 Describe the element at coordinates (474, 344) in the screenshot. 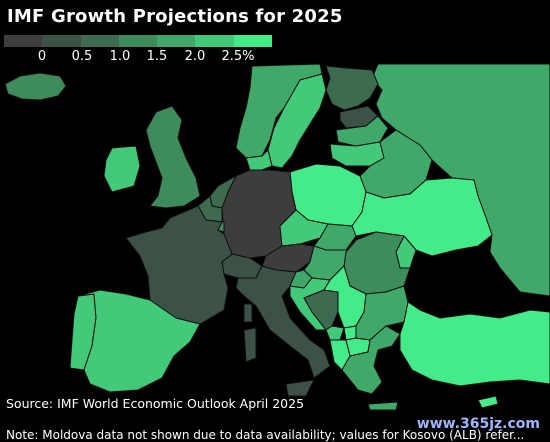

I see `country-turkey: Turkey` at that location.